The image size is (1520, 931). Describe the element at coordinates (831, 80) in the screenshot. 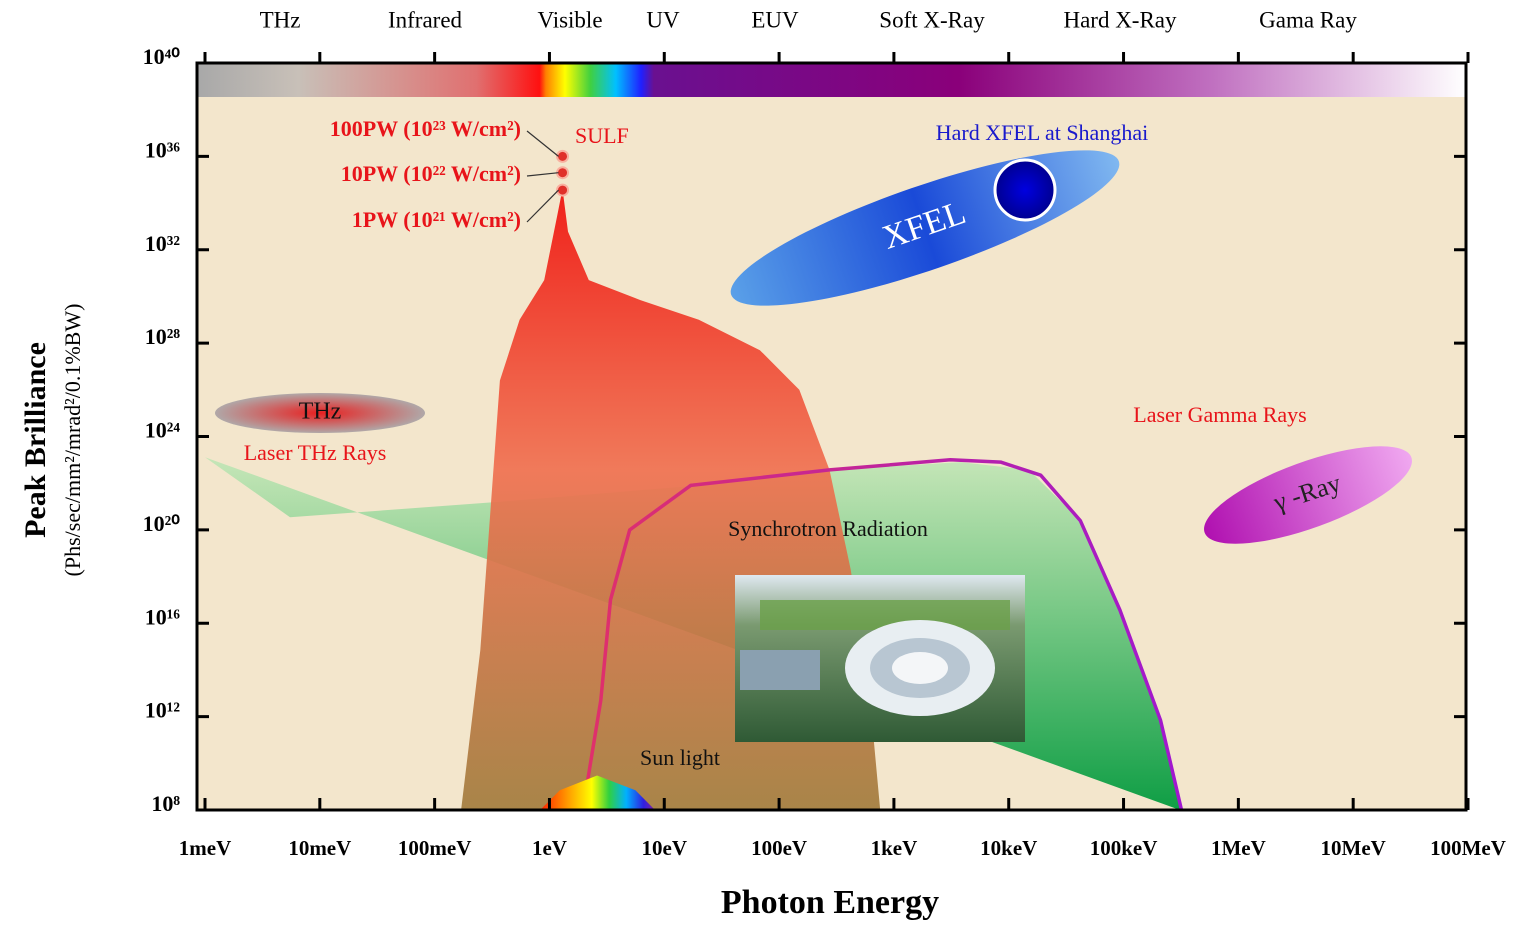

I see `spectrum-bar` at that location.